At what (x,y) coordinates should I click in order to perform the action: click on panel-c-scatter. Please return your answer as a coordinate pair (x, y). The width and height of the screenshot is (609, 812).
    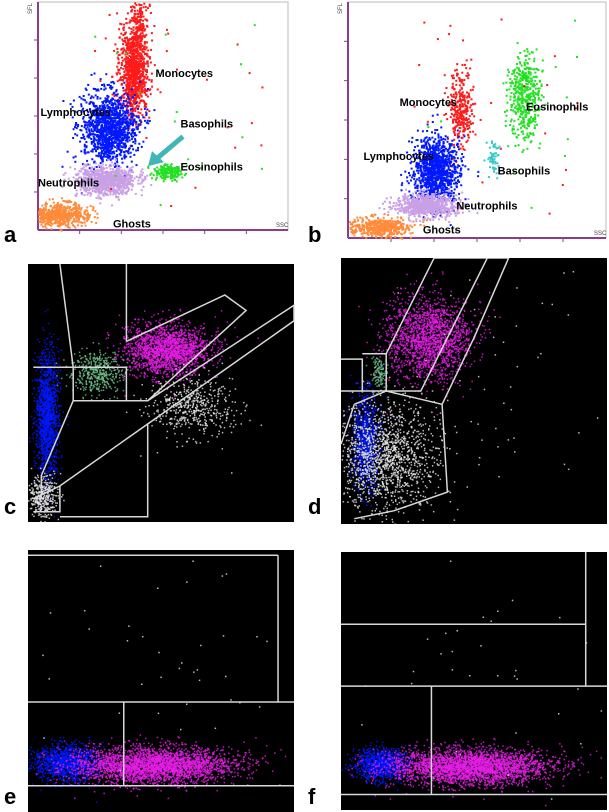
    Looking at the image, I should click on (161, 393).